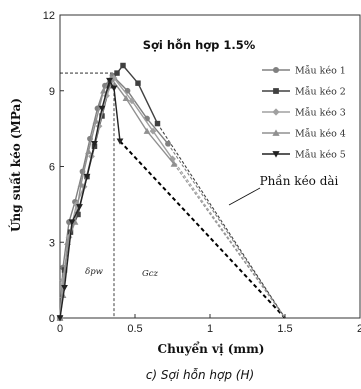  I want to click on figure-caption: c) Sợi hỗn hợp (H), so click(200, 375).